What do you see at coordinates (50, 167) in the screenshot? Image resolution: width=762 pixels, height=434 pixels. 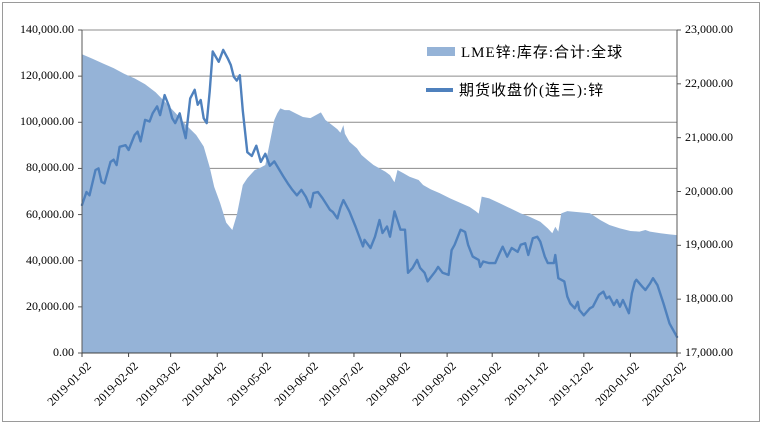 I see `y-axis-left-label: 80,000.00` at bounding box center [50, 167].